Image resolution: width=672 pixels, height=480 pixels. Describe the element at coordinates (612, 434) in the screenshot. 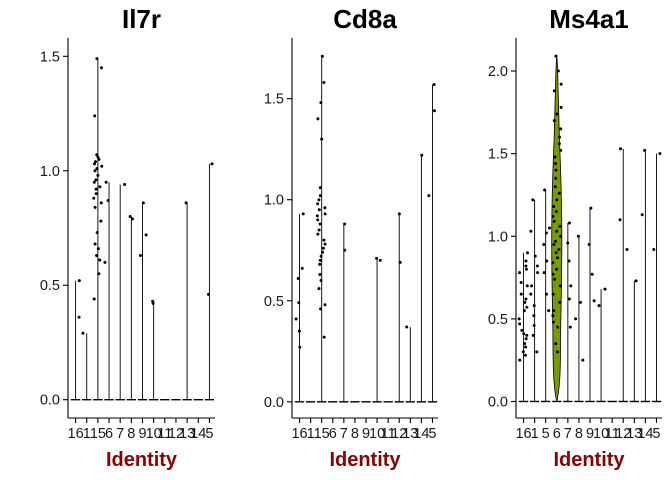

I see `x-tick-label: 11` at that location.